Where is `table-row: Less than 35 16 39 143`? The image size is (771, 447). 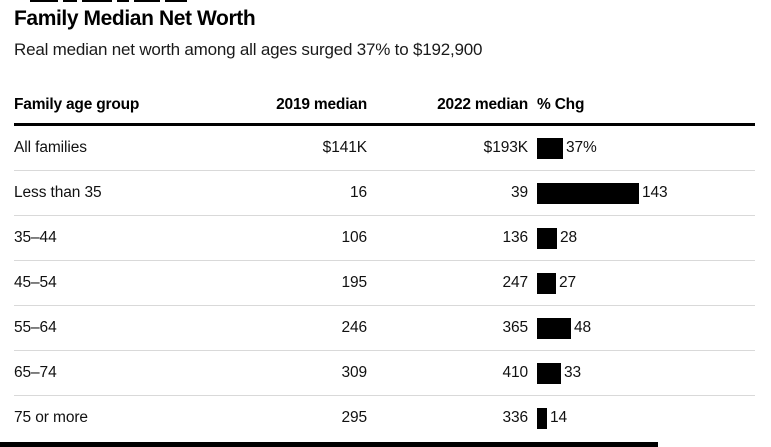
table-row: Less than 35 16 39 143 is located at coordinates (384, 193).